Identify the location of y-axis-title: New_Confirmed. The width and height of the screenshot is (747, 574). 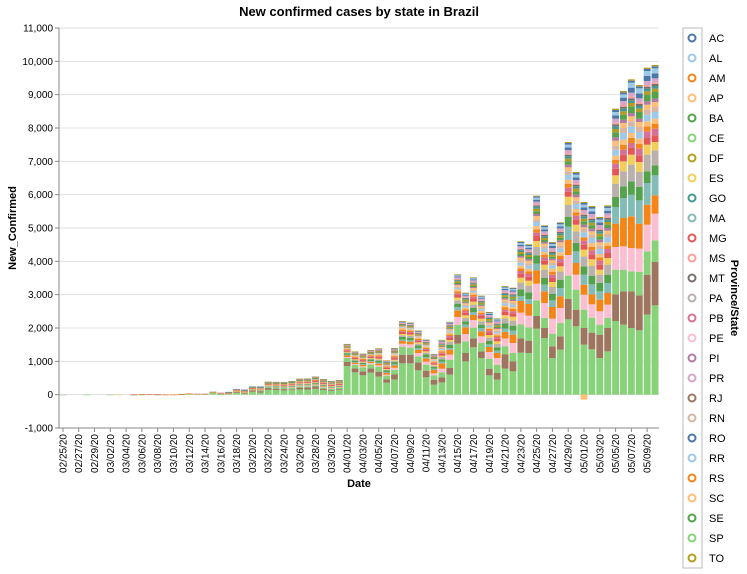
(13, 228).